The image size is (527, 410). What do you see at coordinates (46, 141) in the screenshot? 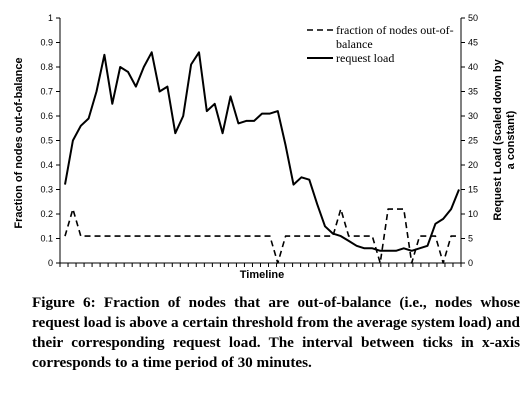
I see `left-tick-label: 0.5` at bounding box center [46, 141].